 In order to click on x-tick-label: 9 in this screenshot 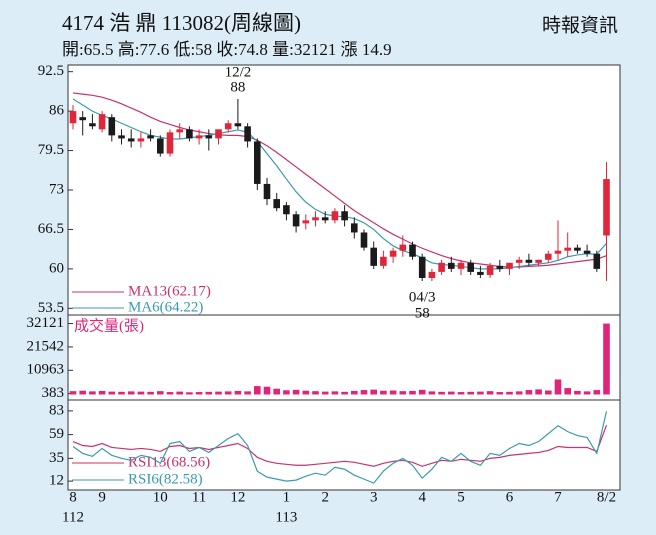, I will do `click(102, 497)`.